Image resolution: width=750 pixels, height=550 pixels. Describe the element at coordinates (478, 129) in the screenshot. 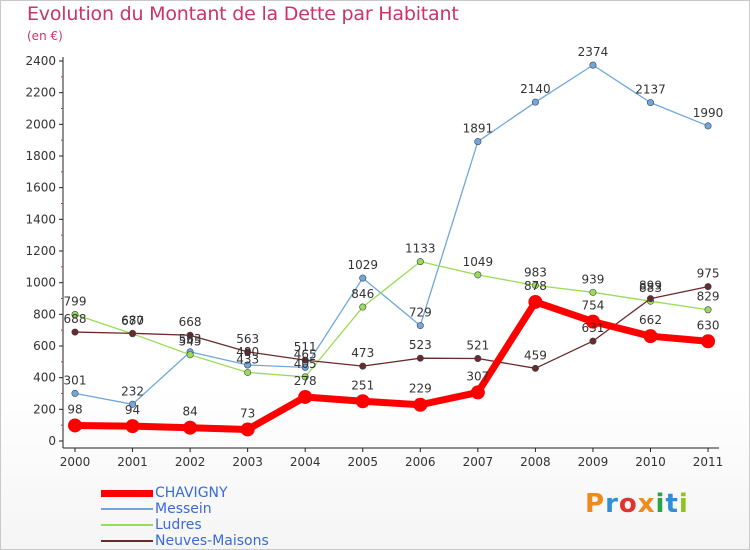

I see `data-label: 1891` at that location.